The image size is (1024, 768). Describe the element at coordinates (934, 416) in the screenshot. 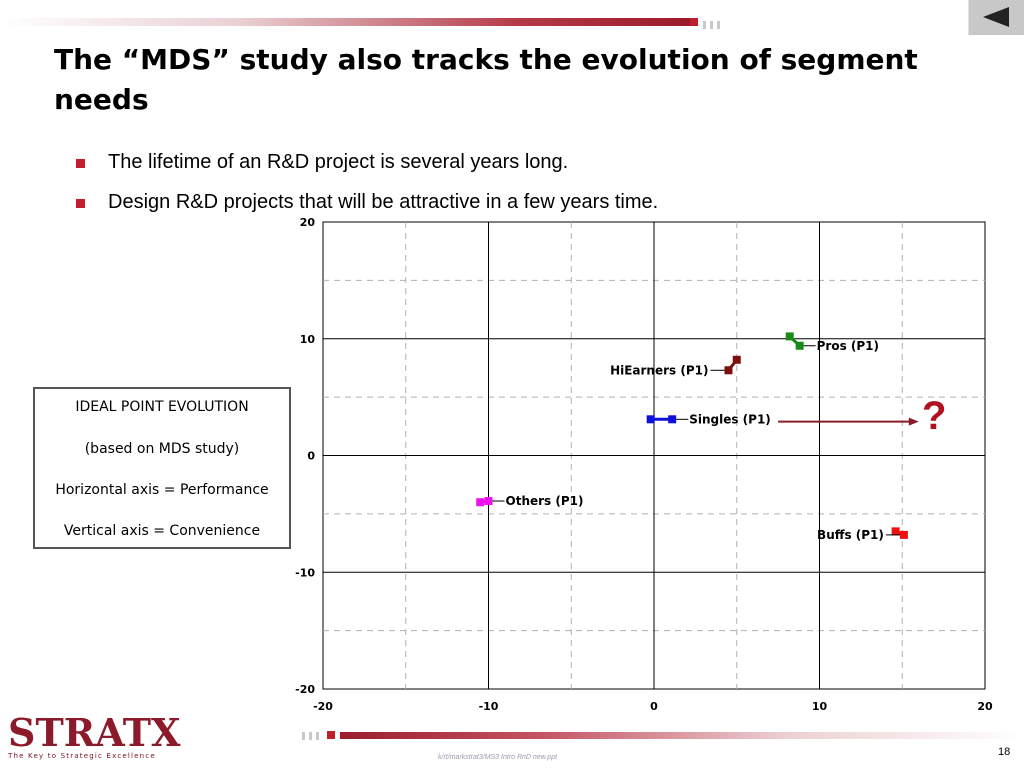

I see `question-mark: ?` at that location.